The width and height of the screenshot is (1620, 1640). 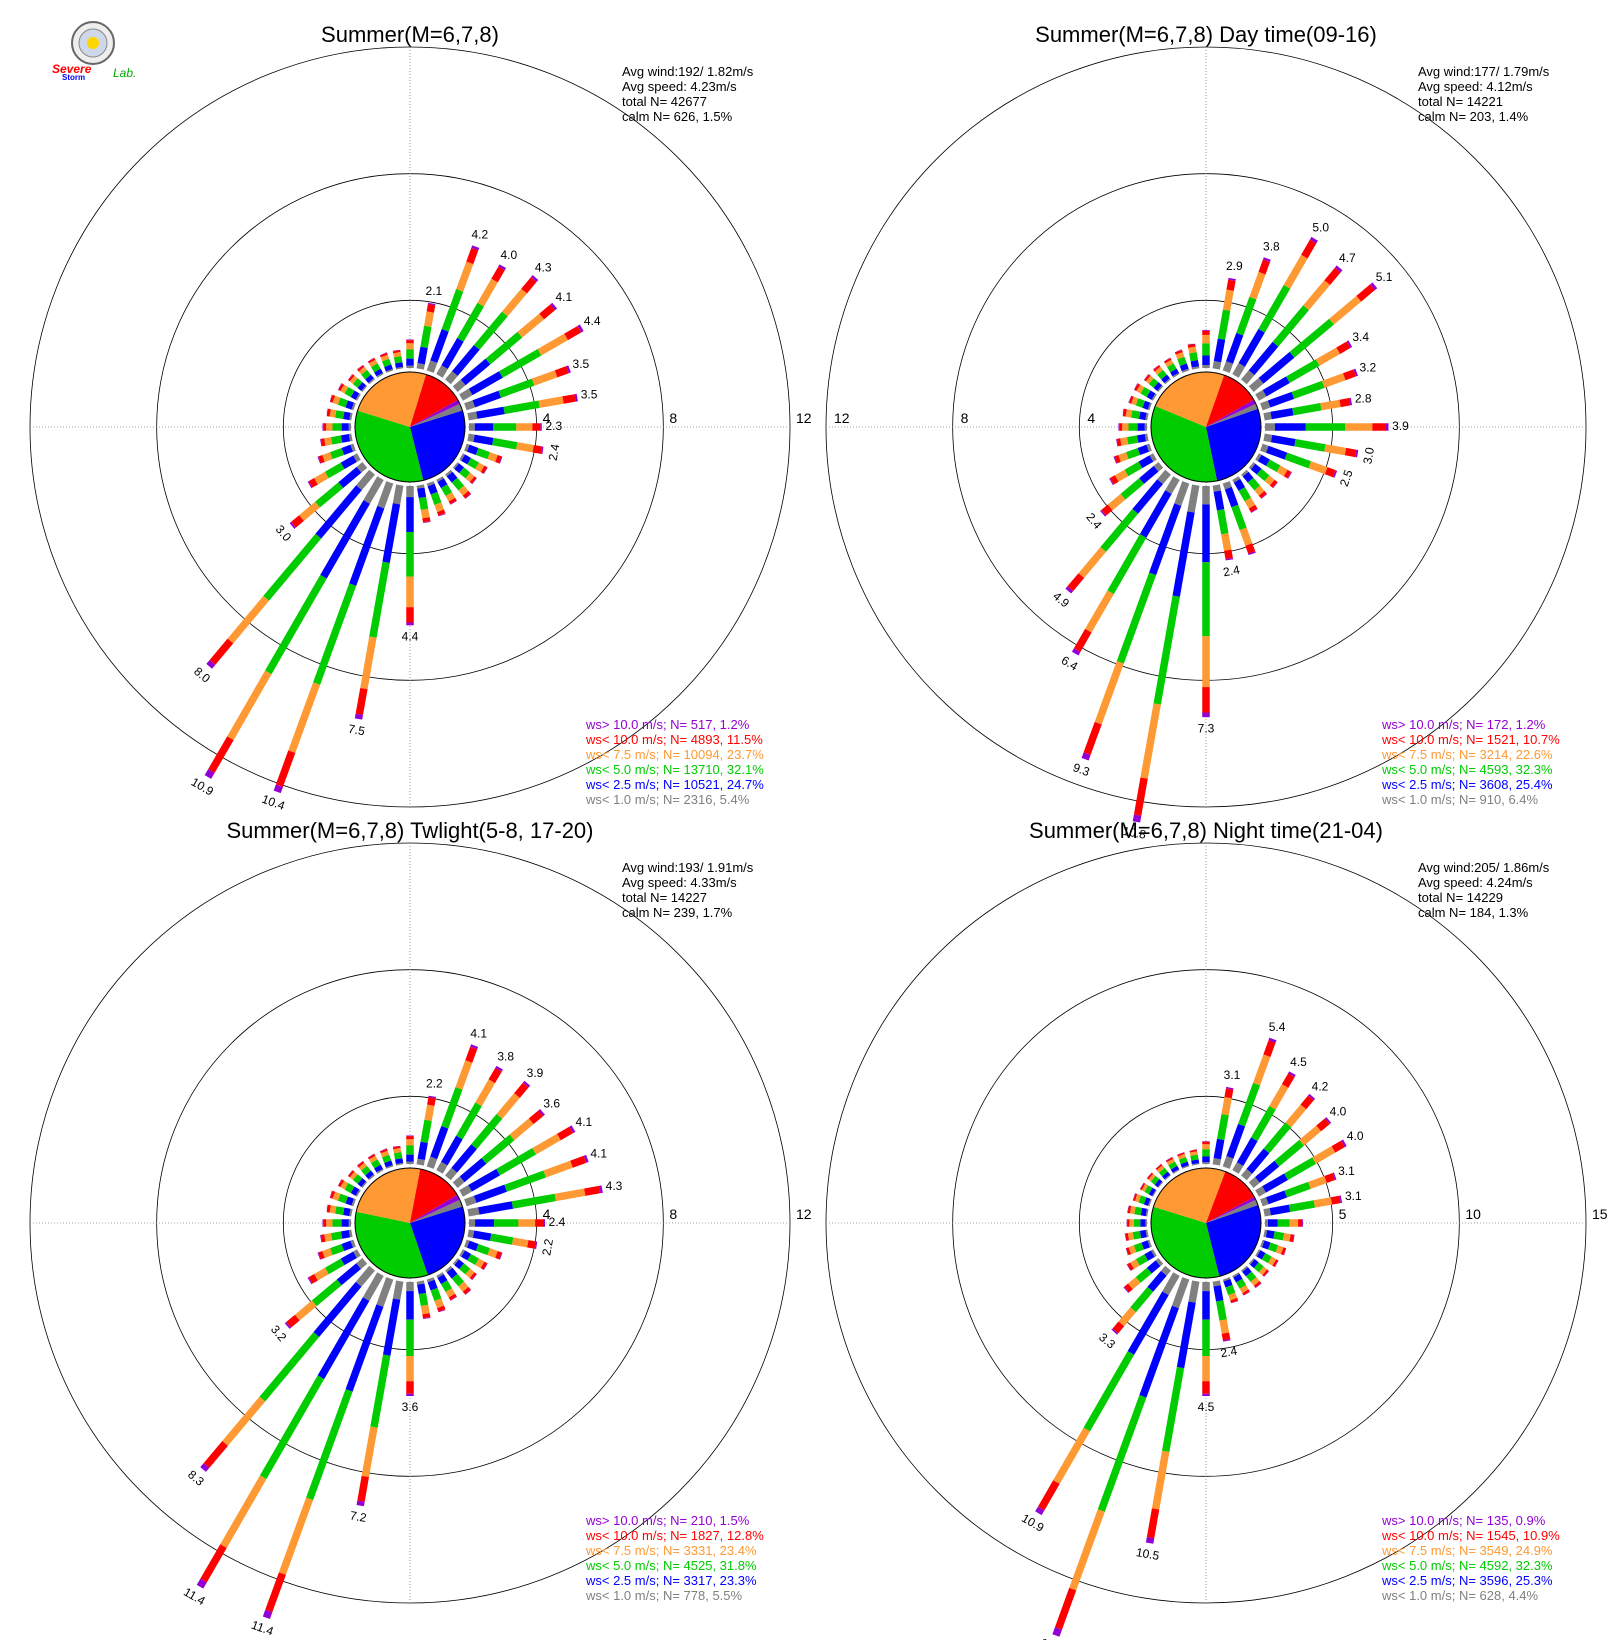 I want to click on bar-label: 2.8, so click(x=1363, y=398).